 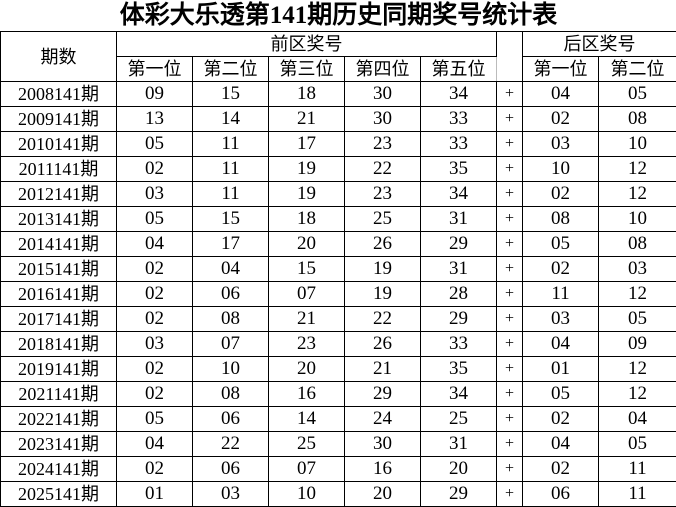 What do you see at coordinates (458, 494) in the screenshot?
I see `front-number-cell: 29` at bounding box center [458, 494].